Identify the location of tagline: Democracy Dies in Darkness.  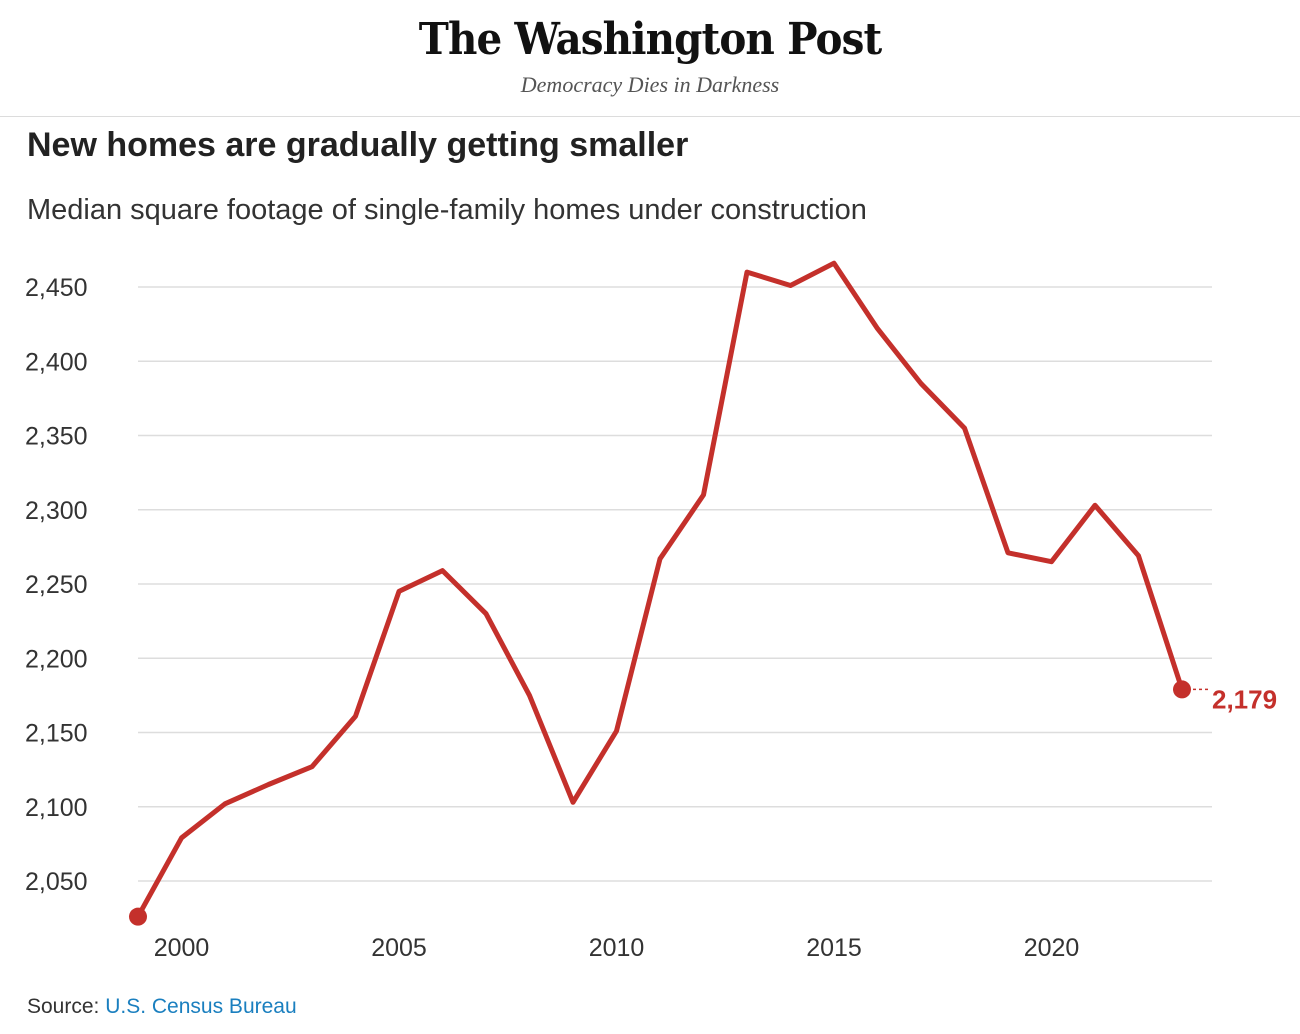
(650, 84).